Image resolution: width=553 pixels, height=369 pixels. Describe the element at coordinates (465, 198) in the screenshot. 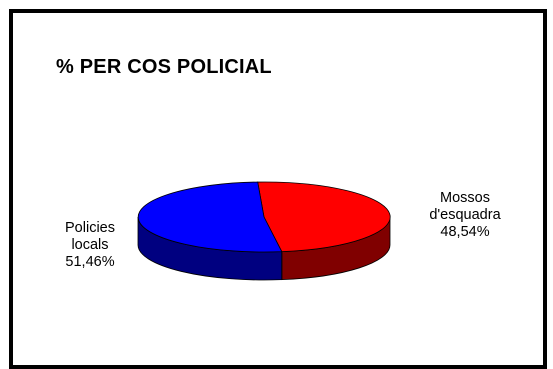

I see `slice-label-mossos-line1: Mossos` at that location.